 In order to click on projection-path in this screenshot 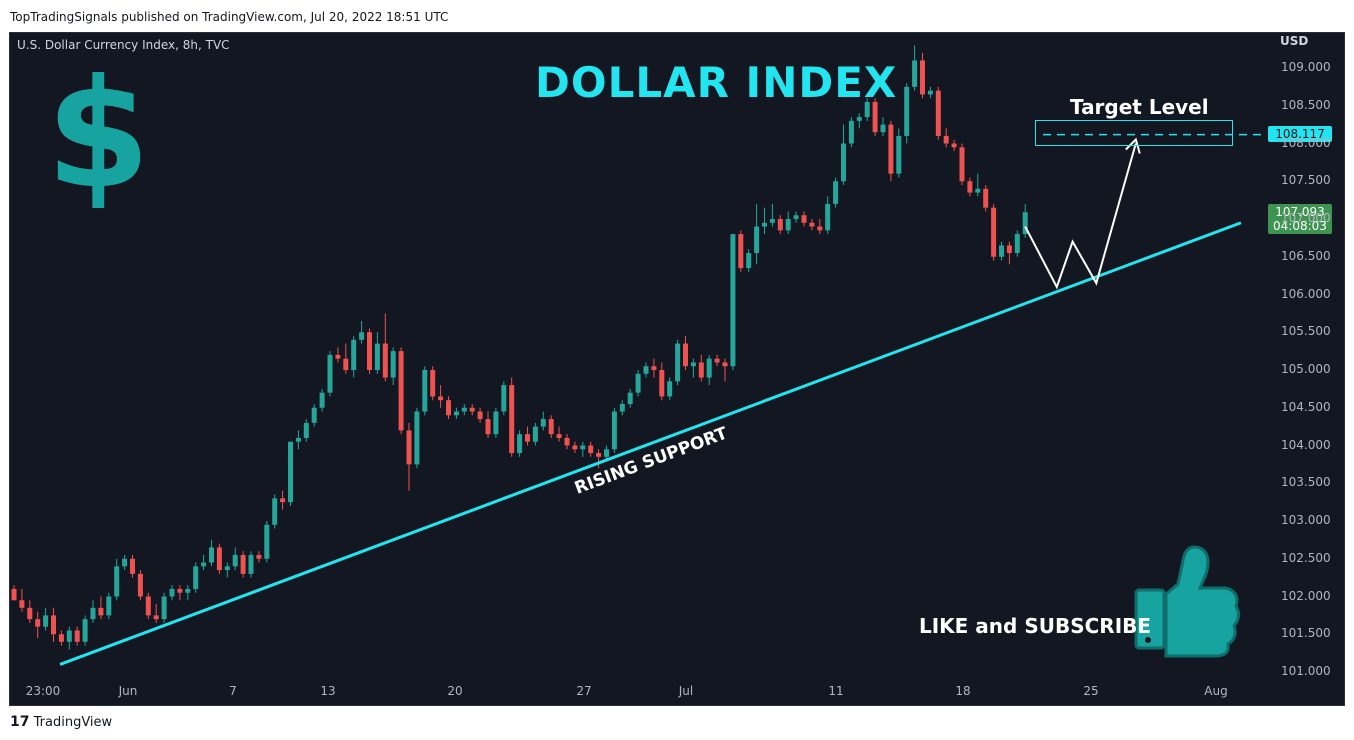, I will do `click(1080, 216)`.